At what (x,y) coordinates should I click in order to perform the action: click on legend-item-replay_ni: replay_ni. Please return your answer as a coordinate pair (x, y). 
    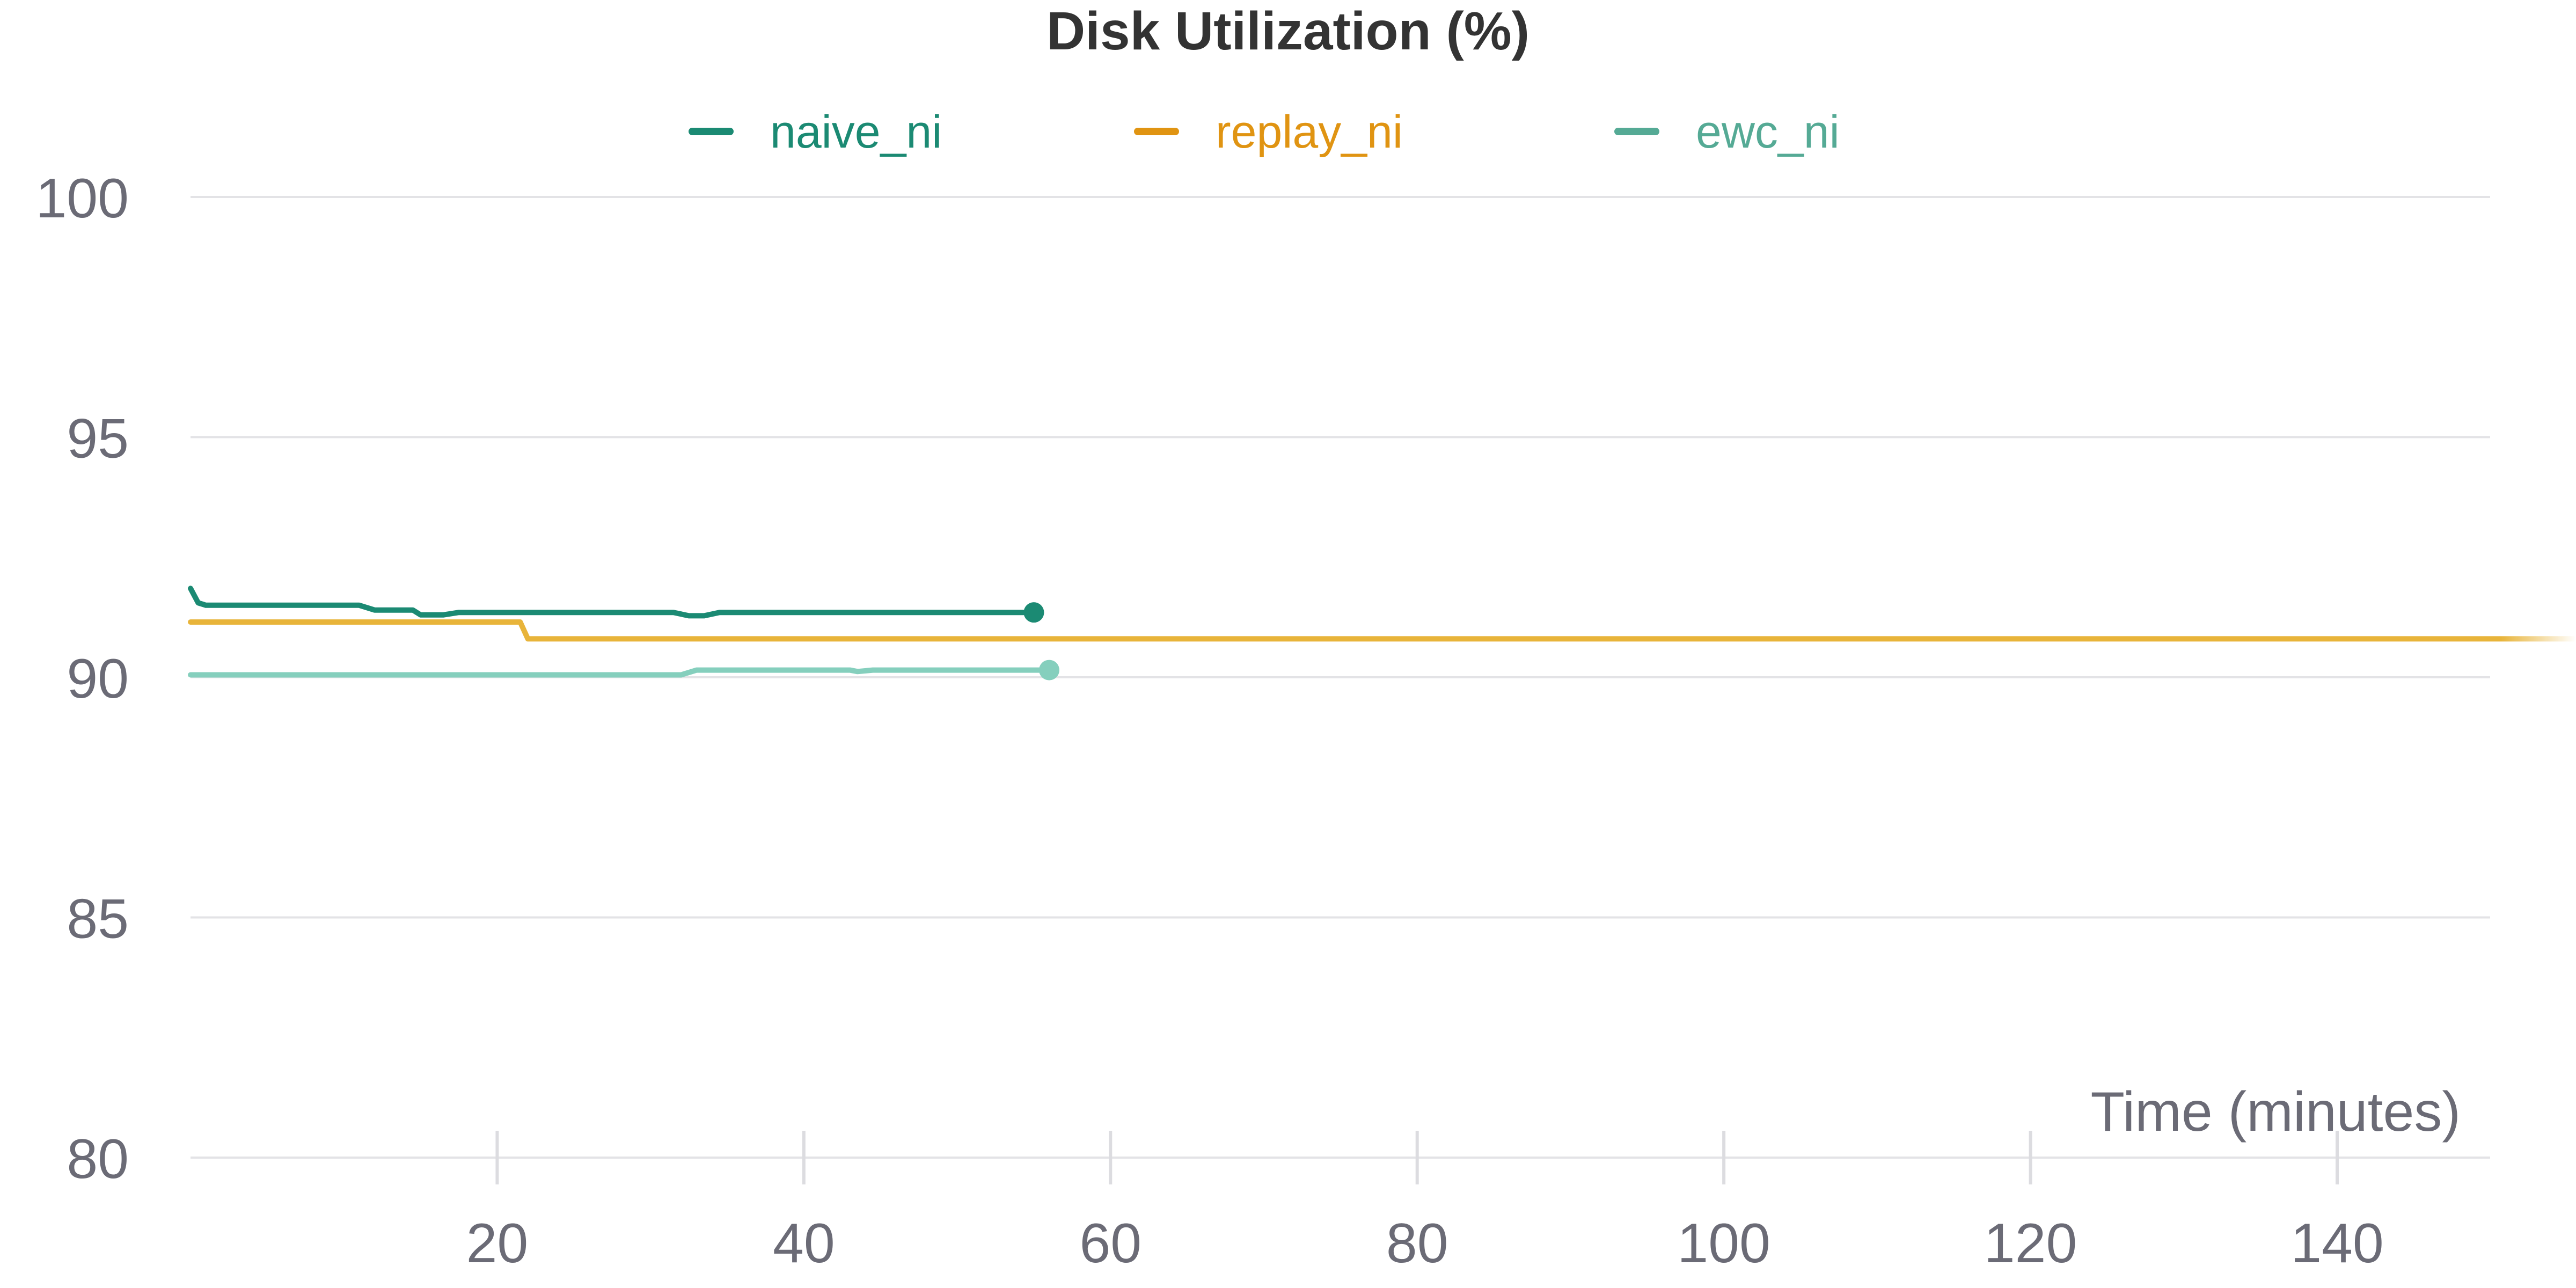
    Looking at the image, I should click on (1268, 132).